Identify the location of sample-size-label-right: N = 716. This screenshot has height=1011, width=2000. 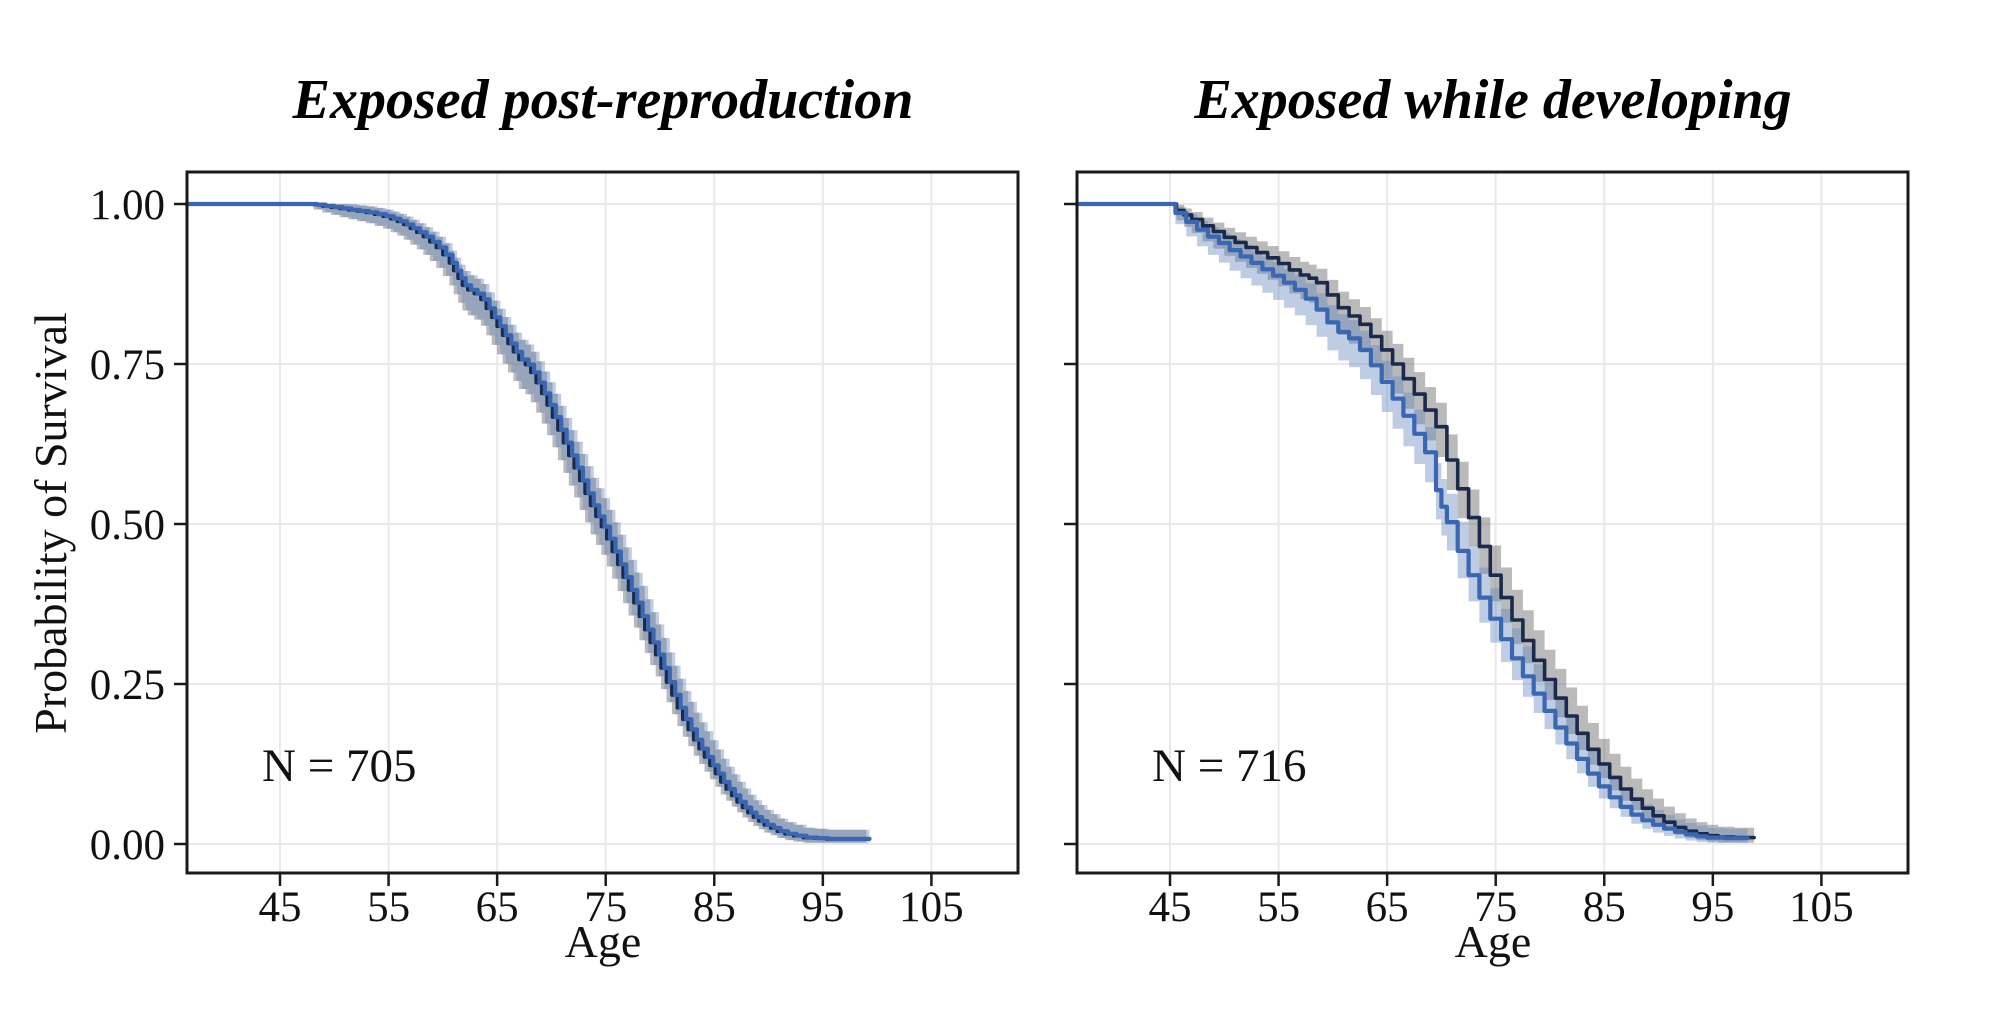
(1229, 766).